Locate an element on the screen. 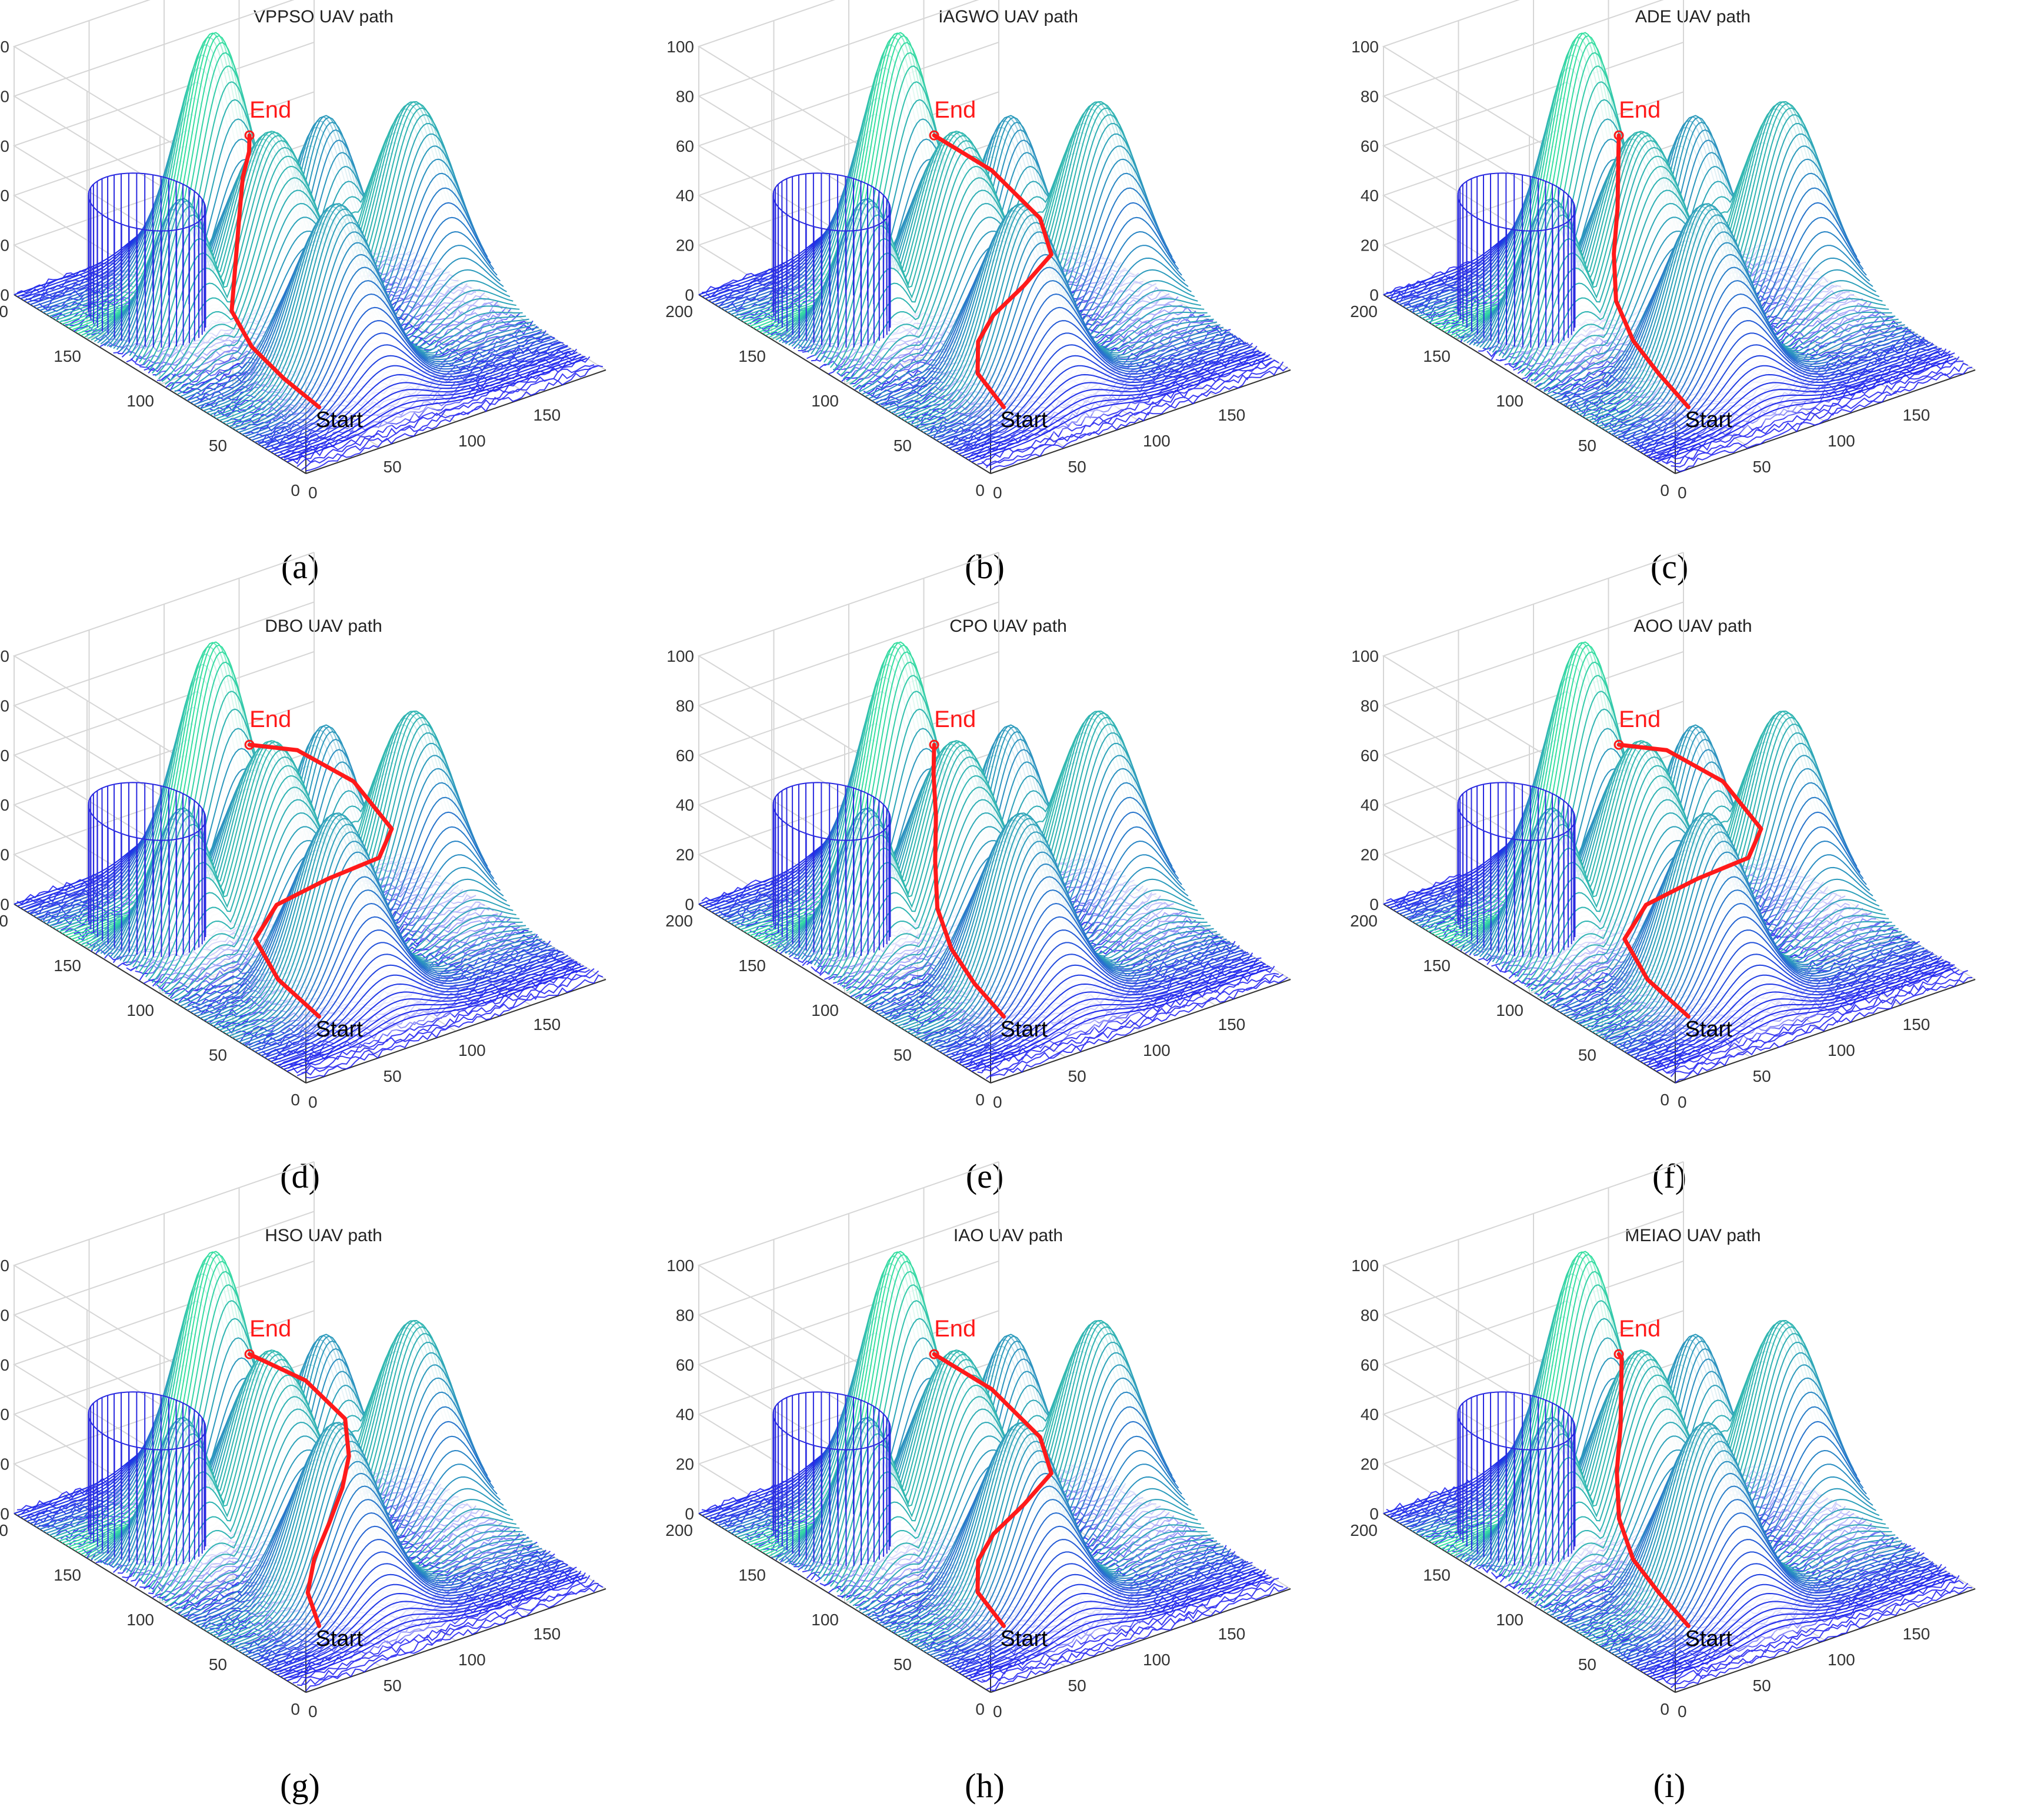  panel-caption: (d) is located at coordinates (300, 1176).